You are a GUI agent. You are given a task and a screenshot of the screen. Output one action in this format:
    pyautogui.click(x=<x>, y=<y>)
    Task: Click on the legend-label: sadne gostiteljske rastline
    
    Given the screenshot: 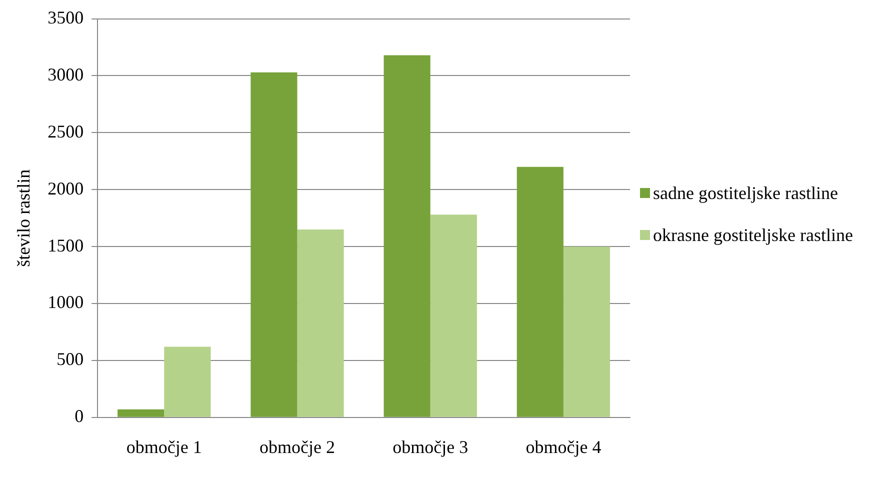 What is the action you would take?
    pyautogui.click(x=745, y=193)
    